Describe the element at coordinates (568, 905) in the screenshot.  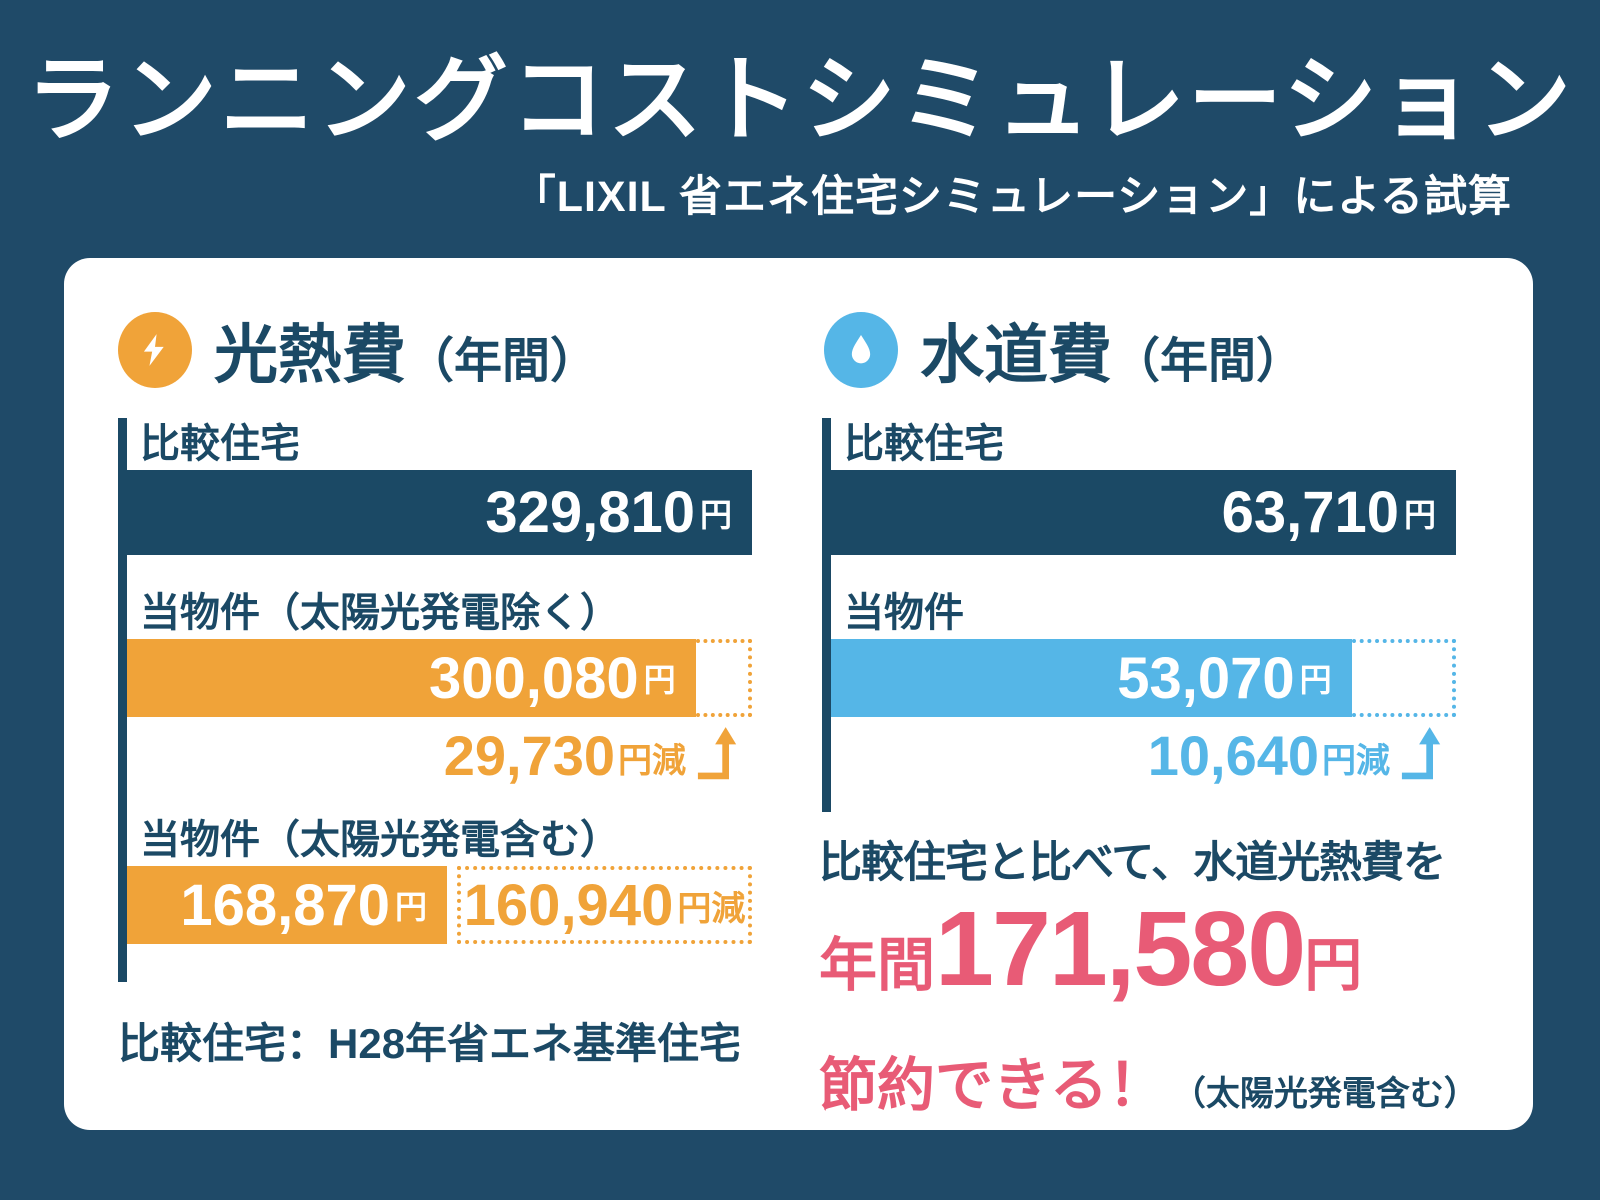
I see `energy-bar3-reduction-value: 160,940` at that location.